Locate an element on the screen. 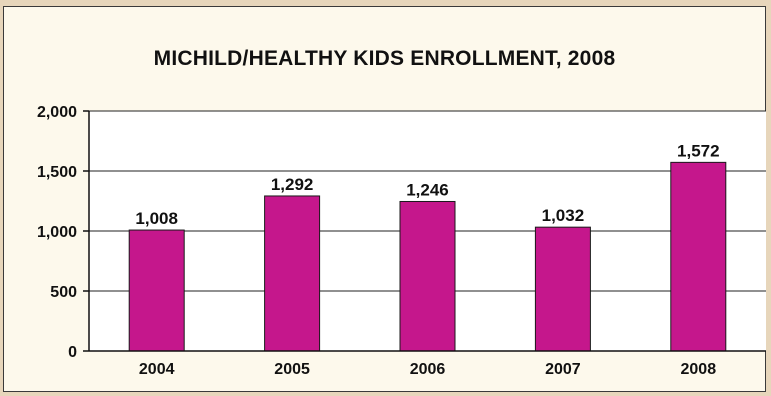  y-tick-label: 0 is located at coordinates (72, 352).